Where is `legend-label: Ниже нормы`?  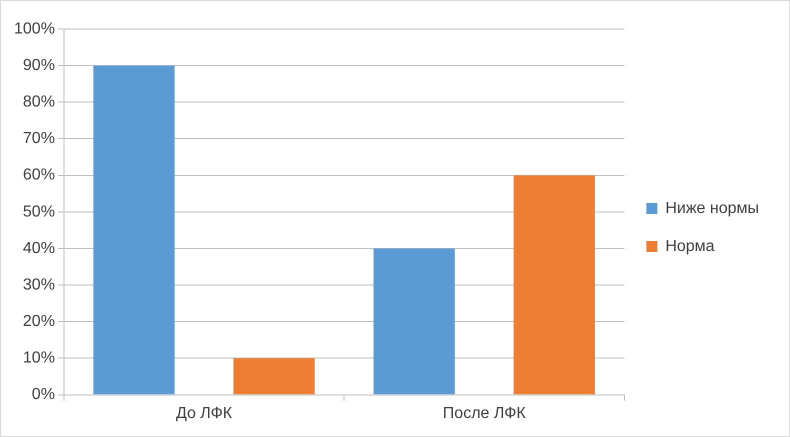 legend-label: Ниже нормы is located at coordinates (712, 208).